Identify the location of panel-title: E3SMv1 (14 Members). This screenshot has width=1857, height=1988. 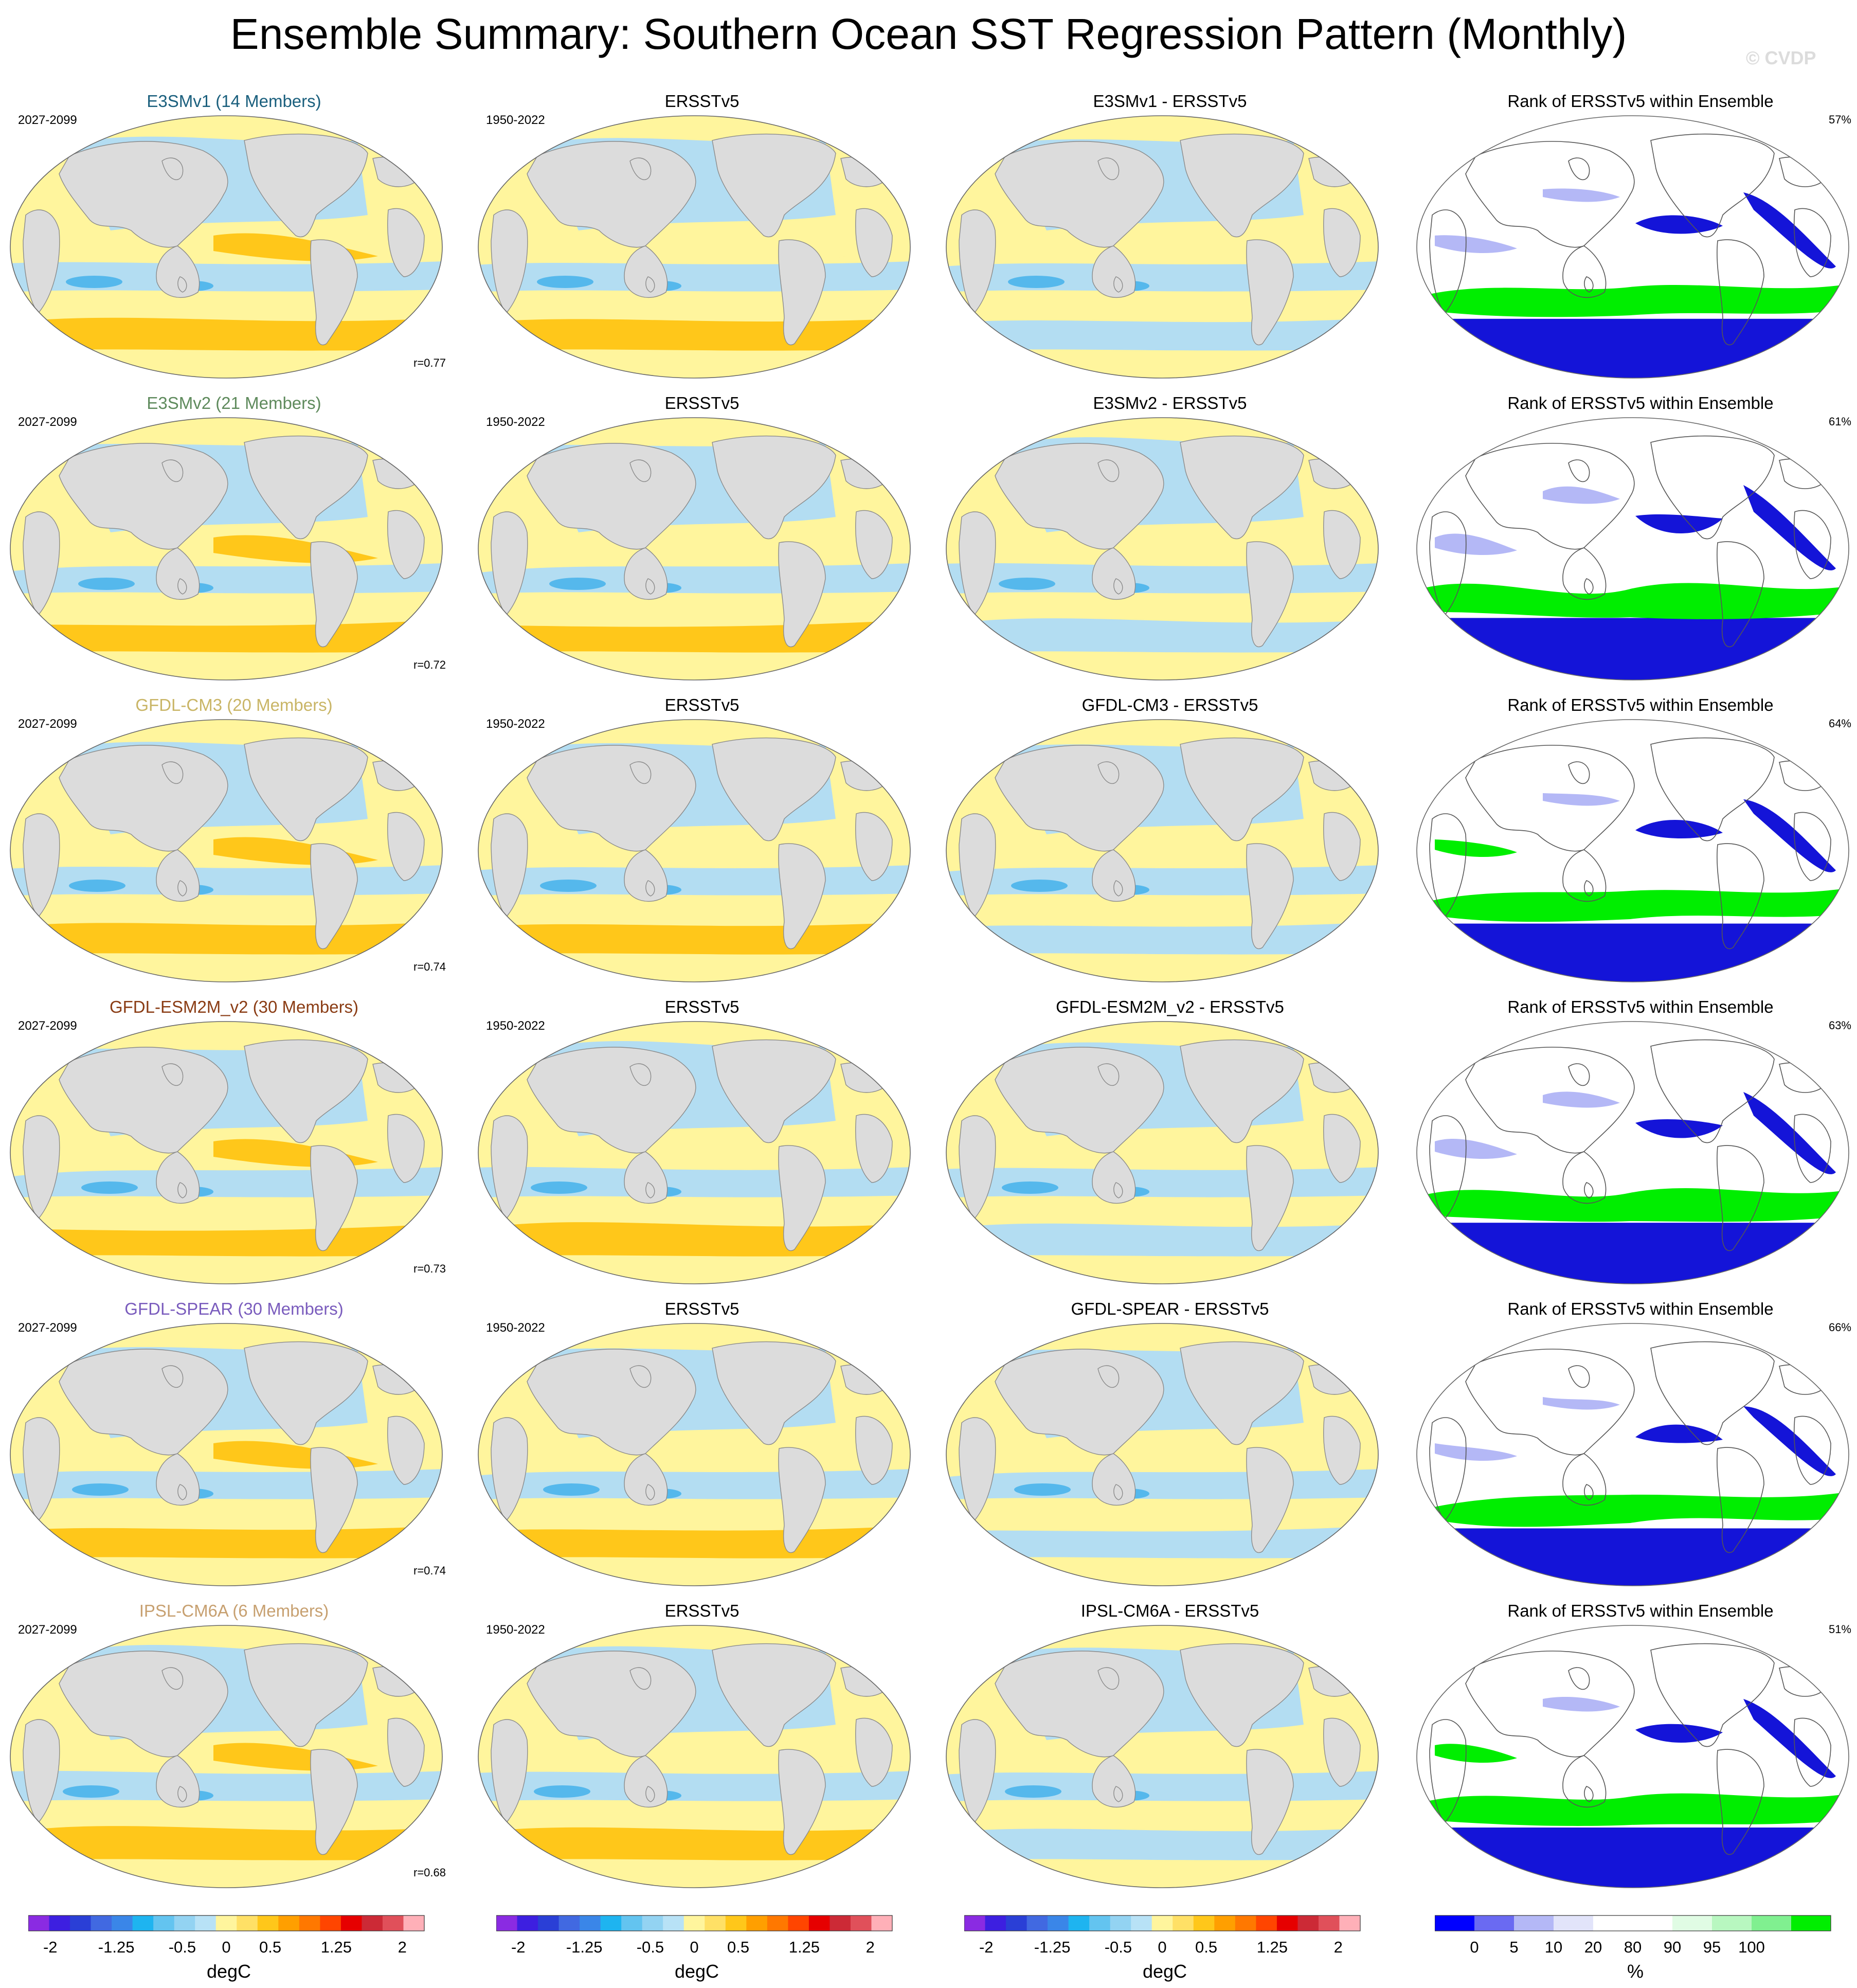
(234, 102).